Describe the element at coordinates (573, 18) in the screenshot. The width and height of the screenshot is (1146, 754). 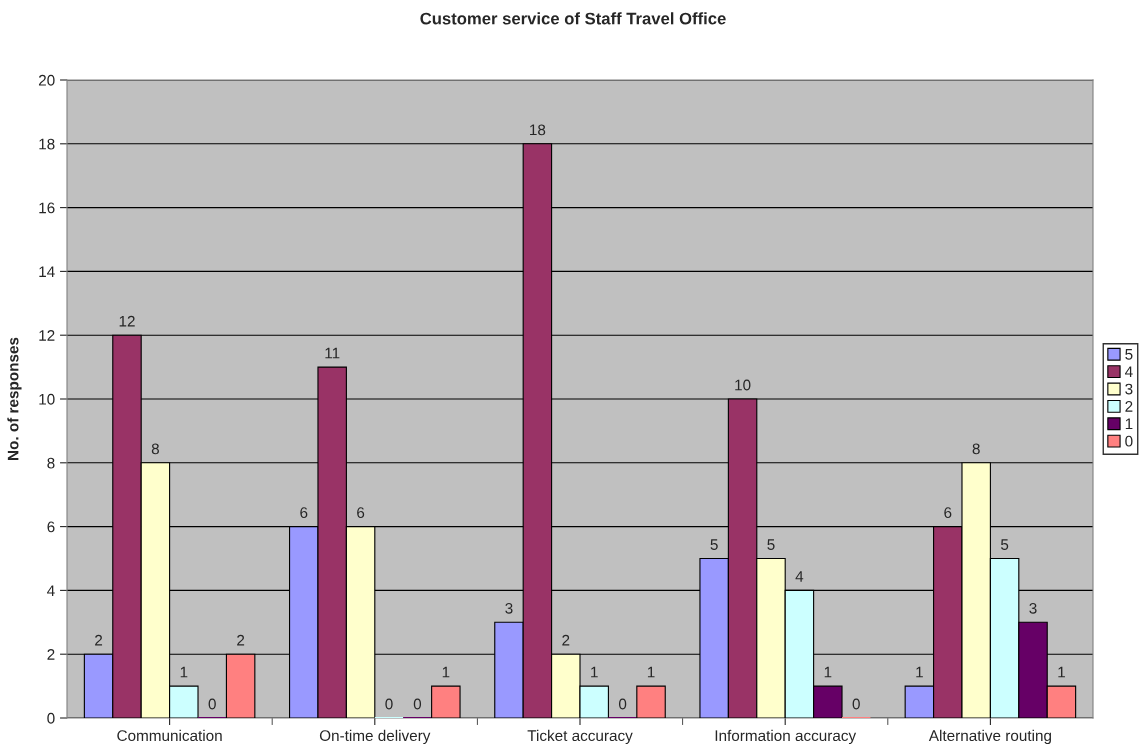
I see `chart-title: Customer service of Staff Travel Office` at that location.